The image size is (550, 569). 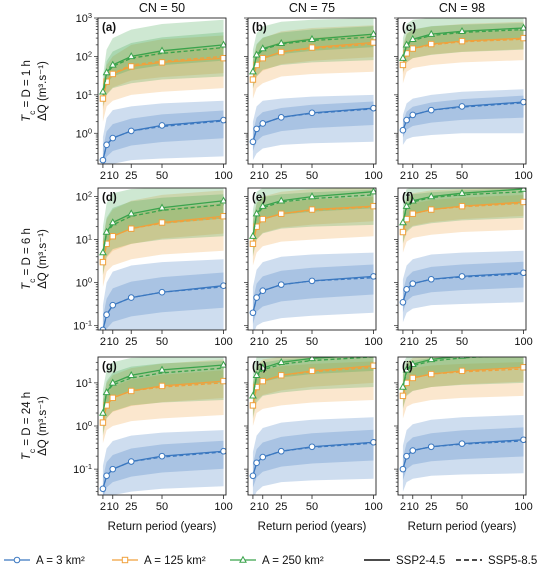 What do you see at coordinates (27, 420) in the screenshot?
I see `row-label-rest: = D = 24 h` at bounding box center [27, 420].